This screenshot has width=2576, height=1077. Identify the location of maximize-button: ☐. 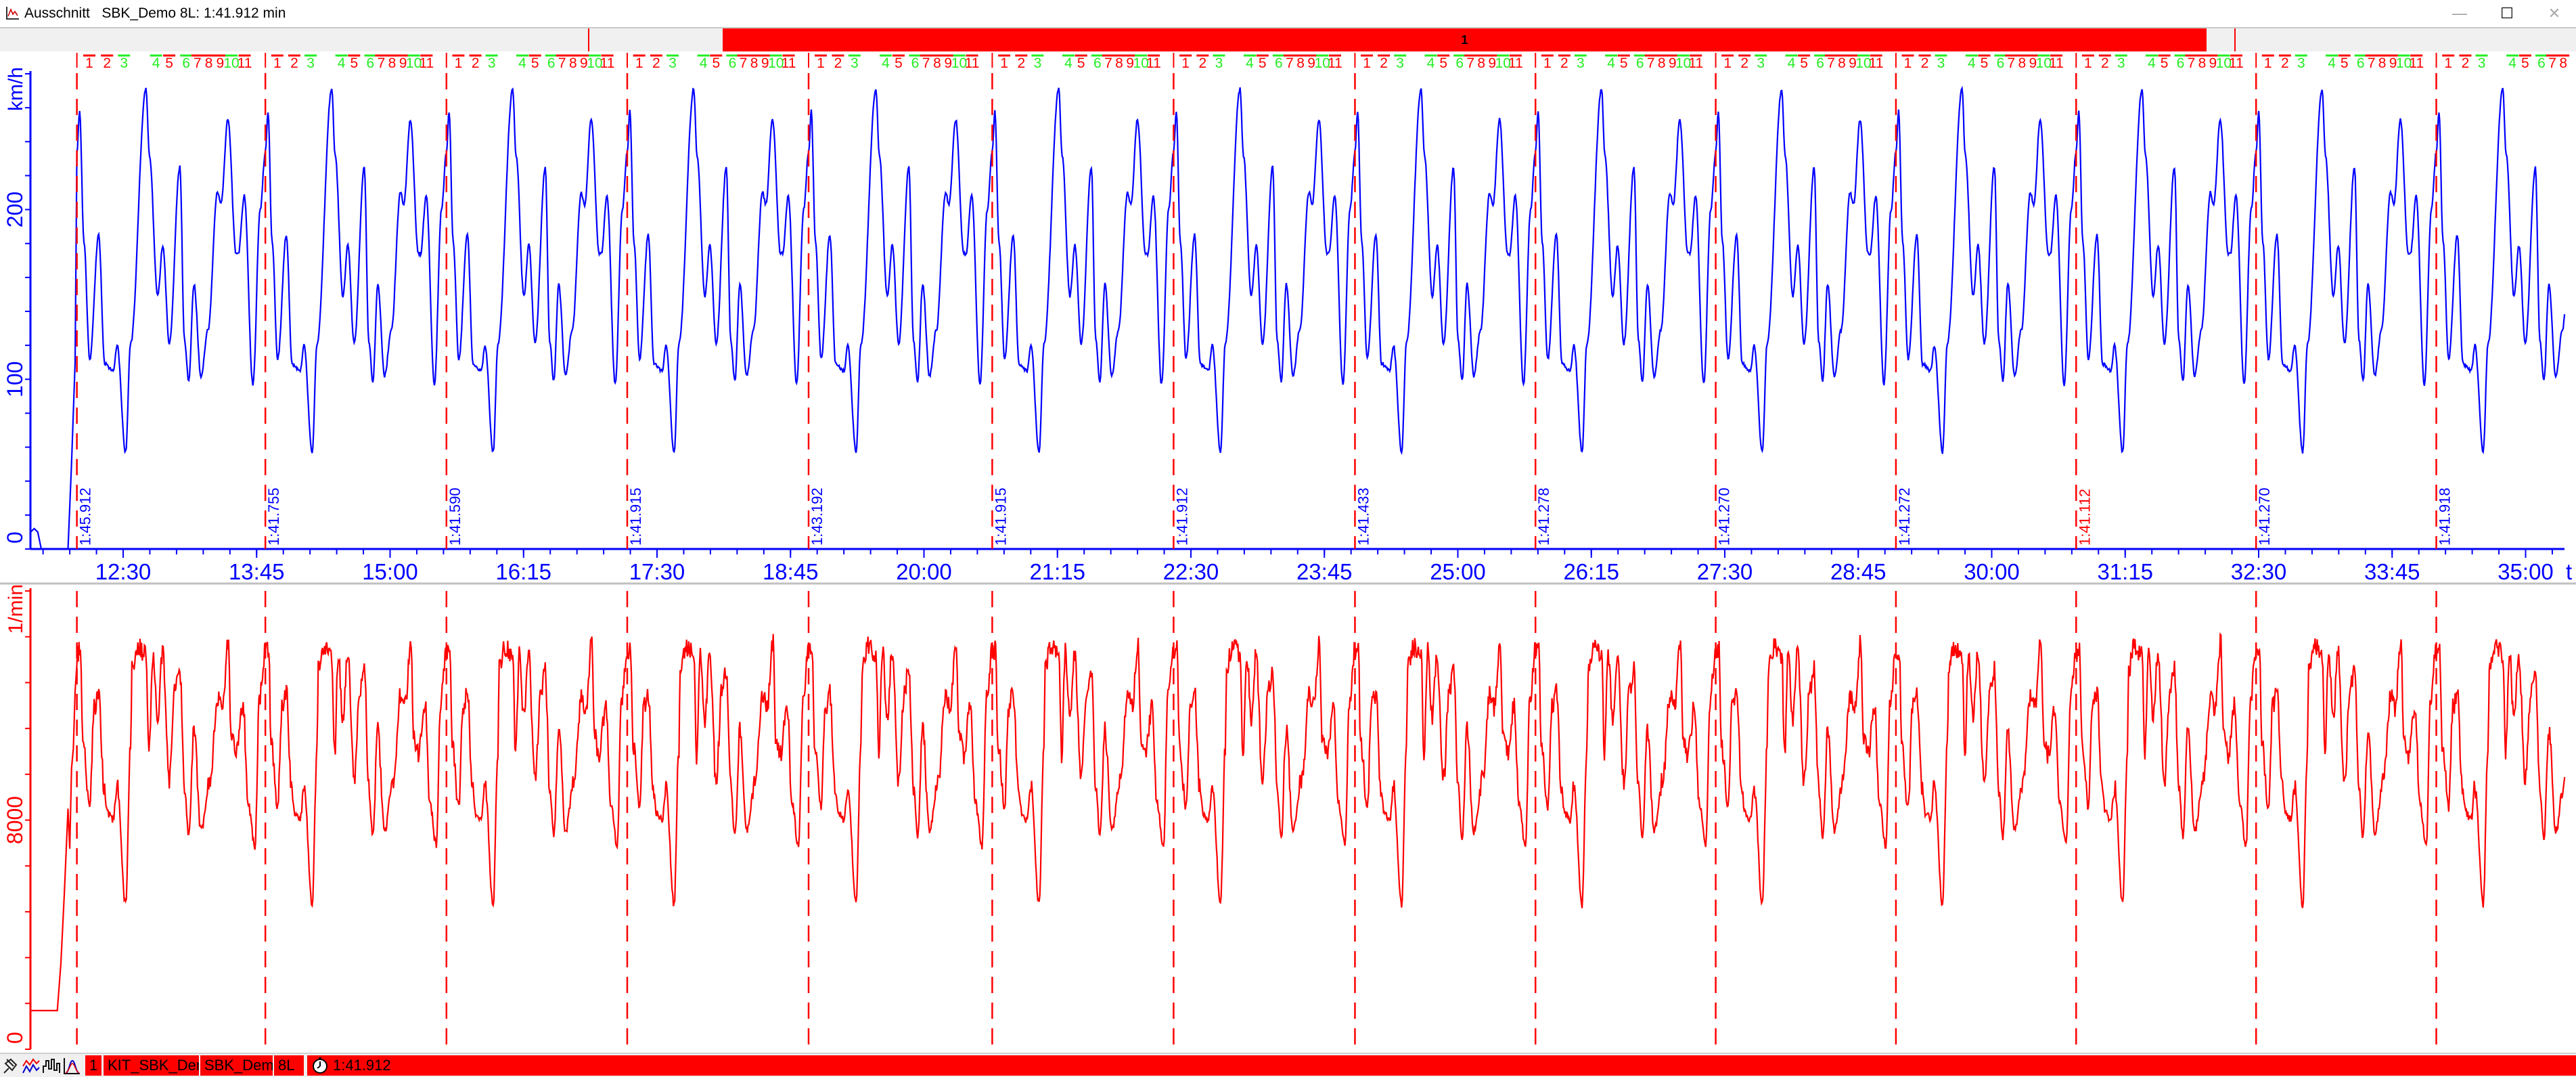
(2507, 13).